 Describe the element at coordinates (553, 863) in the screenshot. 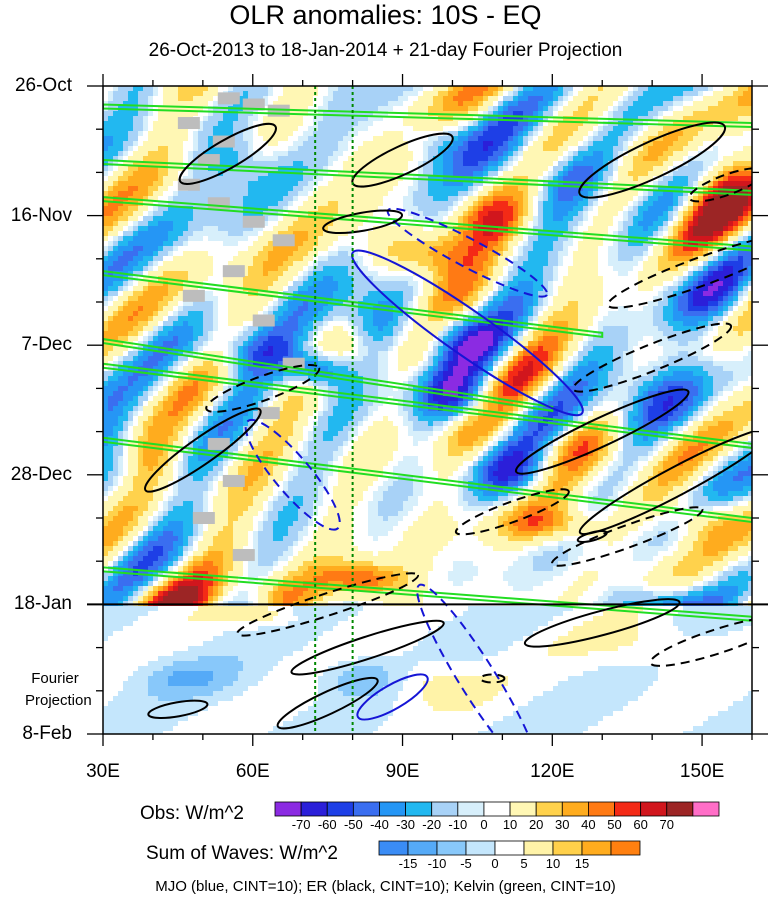

I see `waves-colorbar-tick: 10` at that location.